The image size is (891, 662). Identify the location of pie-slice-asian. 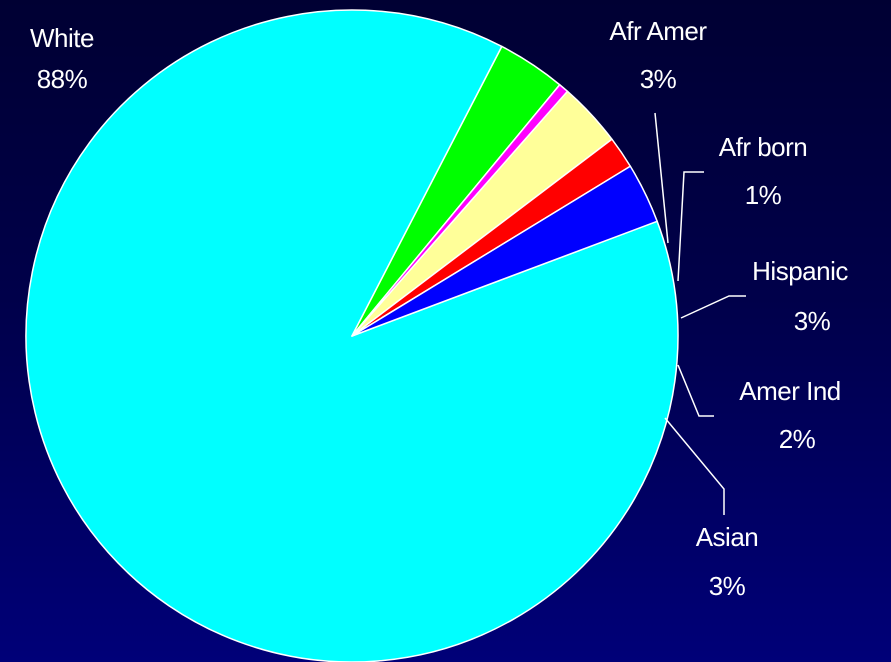
(504, 251).